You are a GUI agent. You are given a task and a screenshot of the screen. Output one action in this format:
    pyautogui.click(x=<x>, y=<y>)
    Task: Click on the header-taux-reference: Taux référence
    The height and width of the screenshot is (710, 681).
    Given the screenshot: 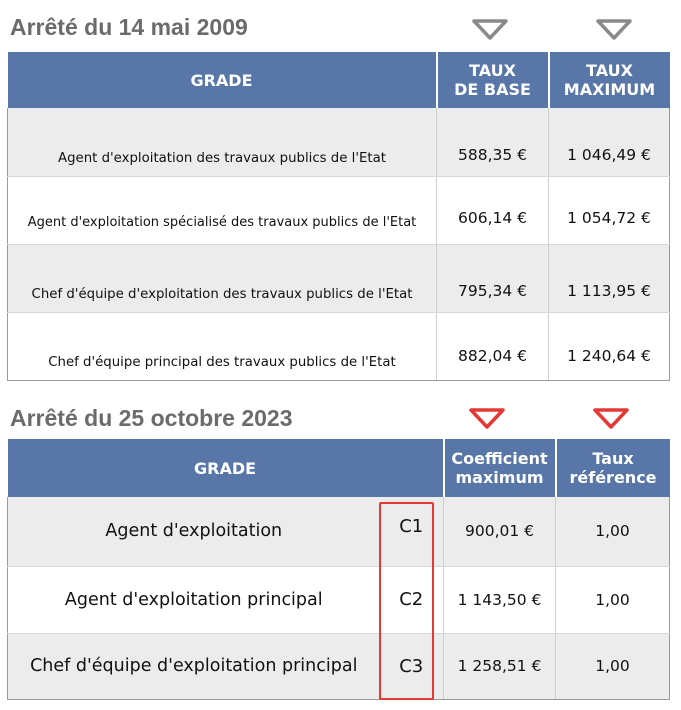 What is the action you would take?
    pyautogui.click(x=612, y=468)
    